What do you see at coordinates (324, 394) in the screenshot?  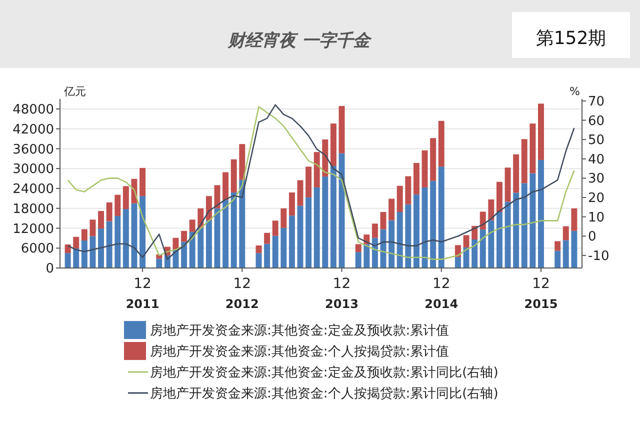 I see `legend-label: 房地产开发资金来源:其他资金:个人按揭贷款:累计同比(右轴)` at bounding box center [324, 394].